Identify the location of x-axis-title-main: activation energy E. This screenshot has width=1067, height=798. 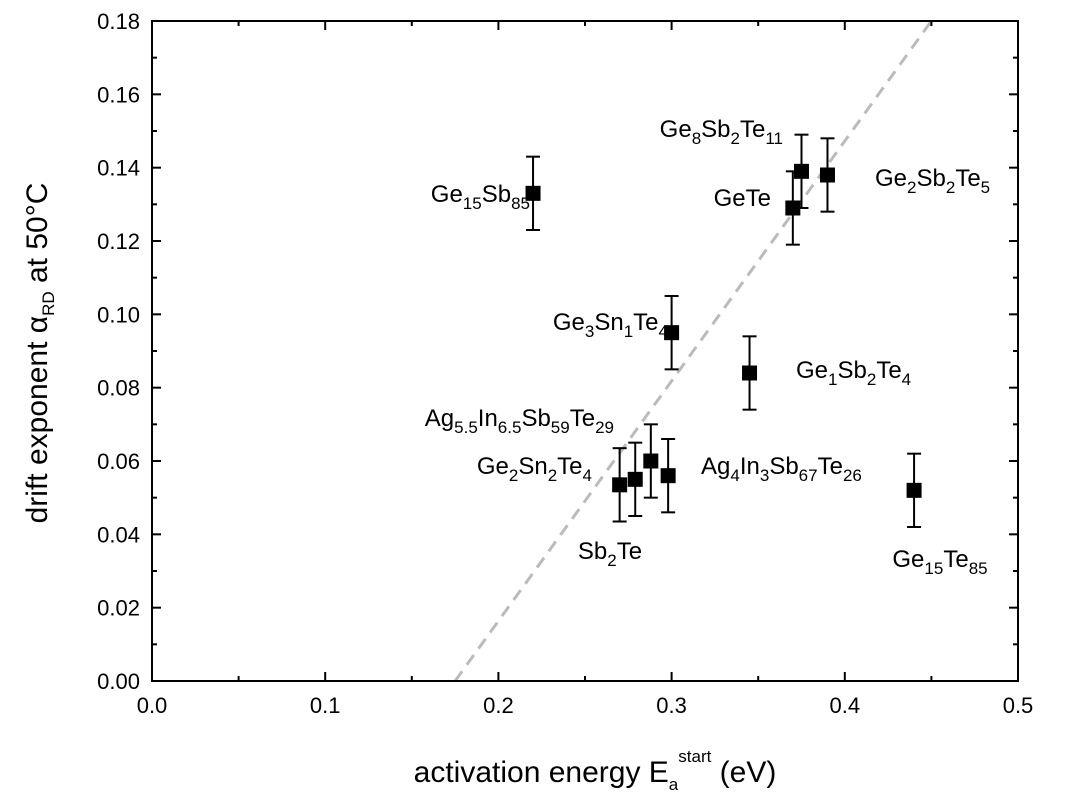
(541, 772).